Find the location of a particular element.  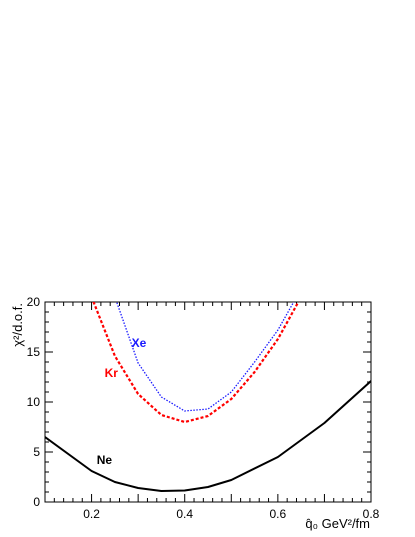

y-tick-label: 0 is located at coordinates (36, 502).